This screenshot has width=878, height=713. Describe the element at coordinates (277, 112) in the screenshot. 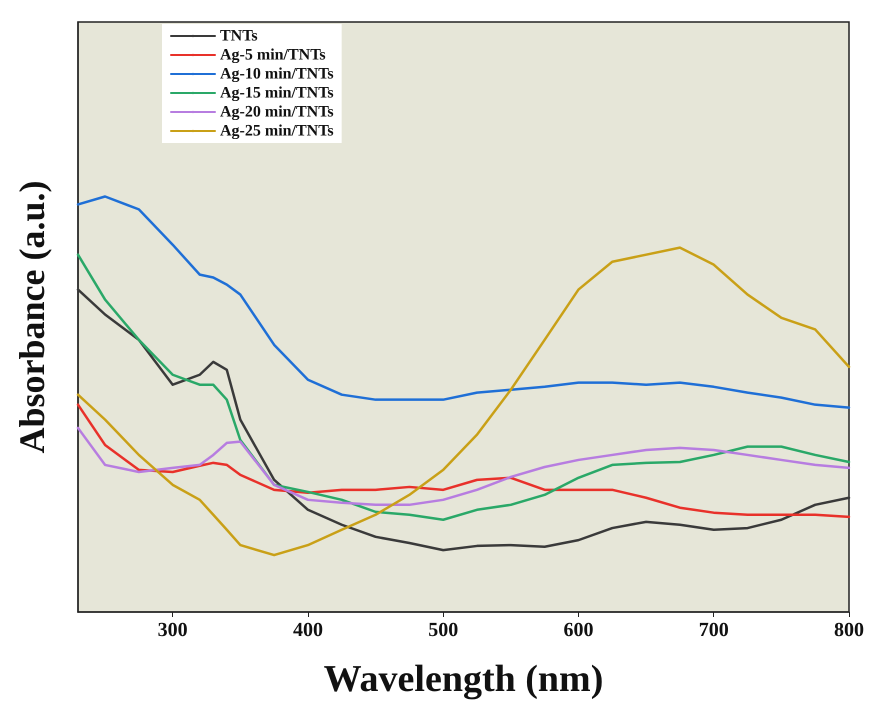

I see `legend-label: Ag-20 min/TNTs` at that location.